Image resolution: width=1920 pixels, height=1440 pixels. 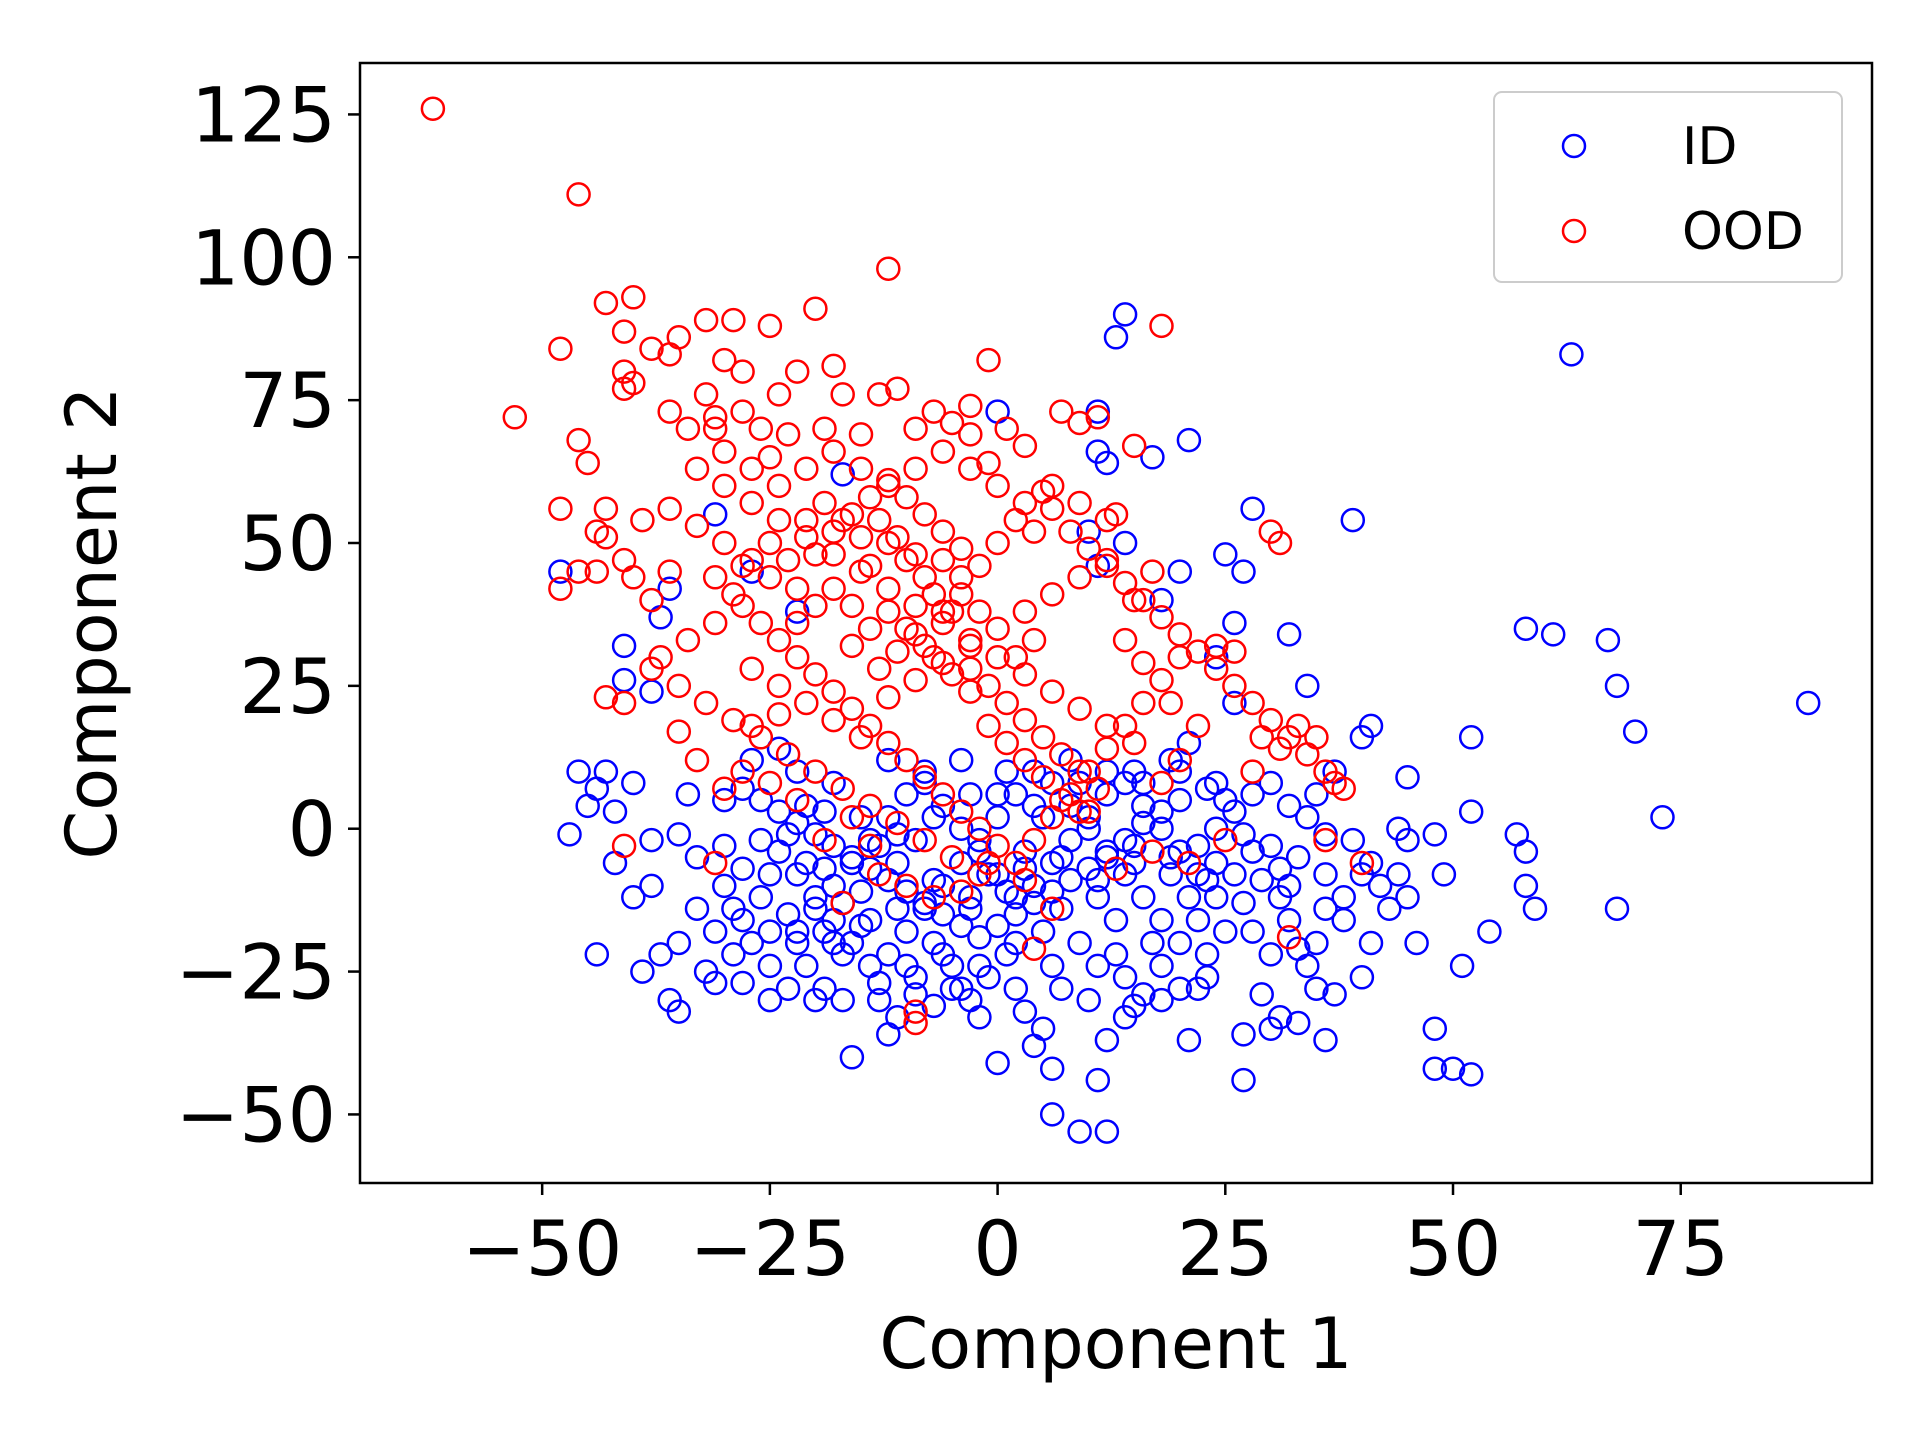 What do you see at coordinates (287, 400) in the screenshot?
I see `y-tick-label: 75` at bounding box center [287, 400].